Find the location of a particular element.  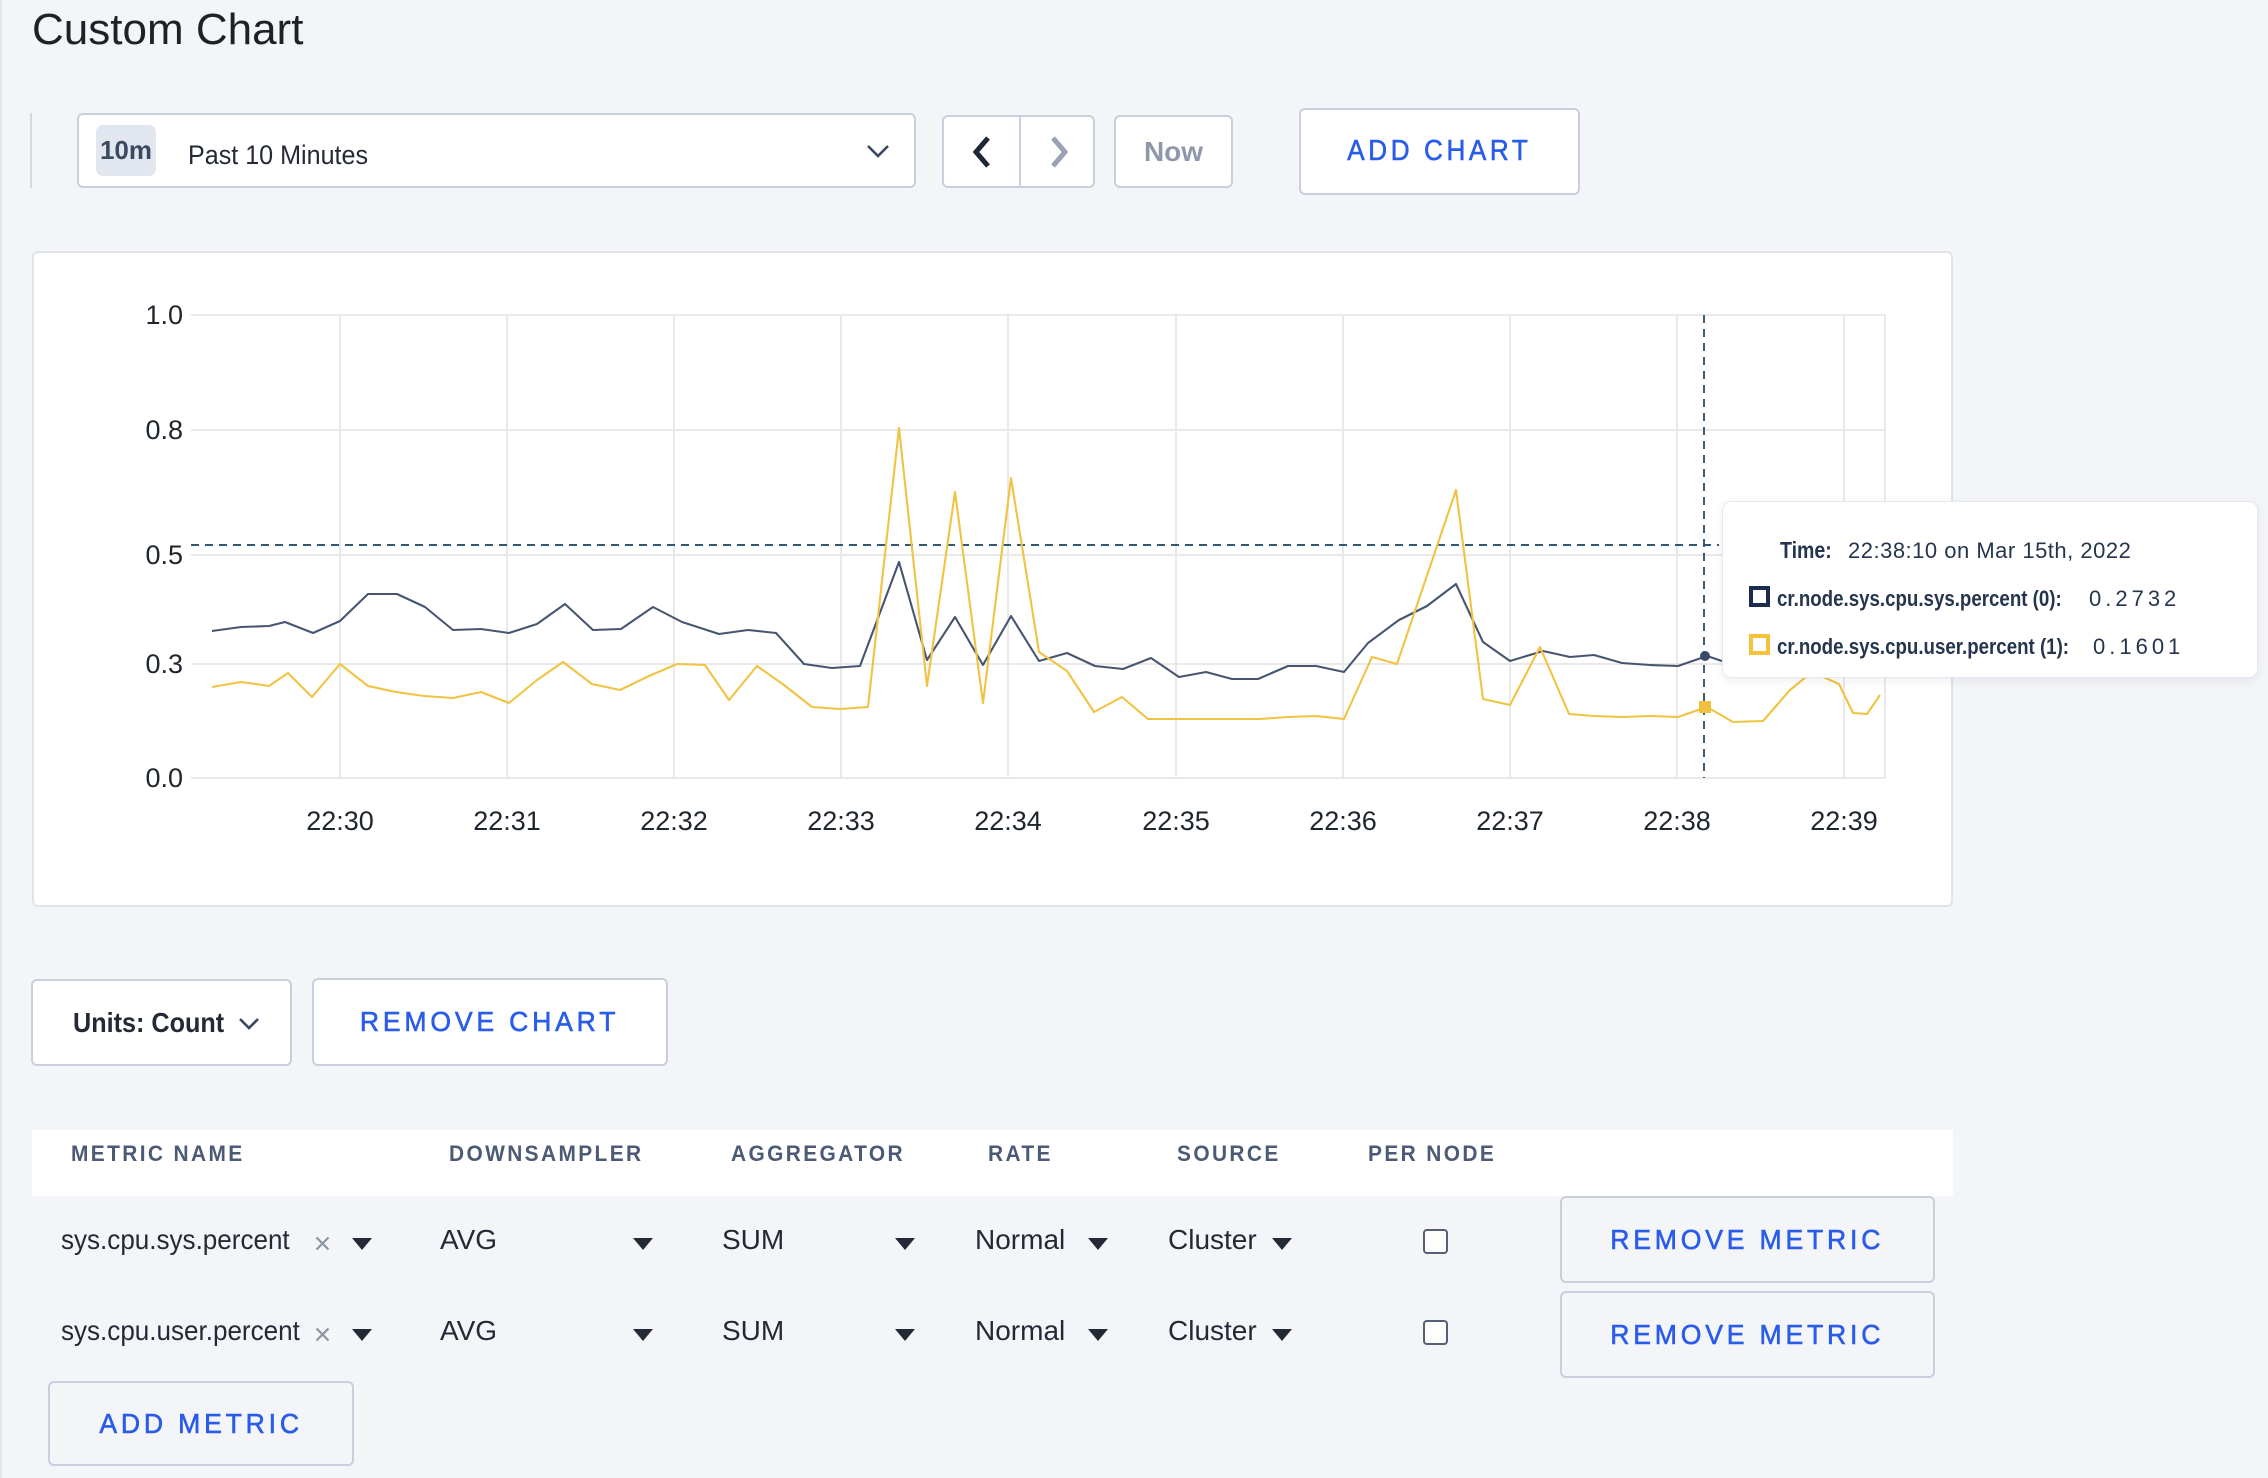

svg-text: 22:39 is located at coordinates (1844, 821).